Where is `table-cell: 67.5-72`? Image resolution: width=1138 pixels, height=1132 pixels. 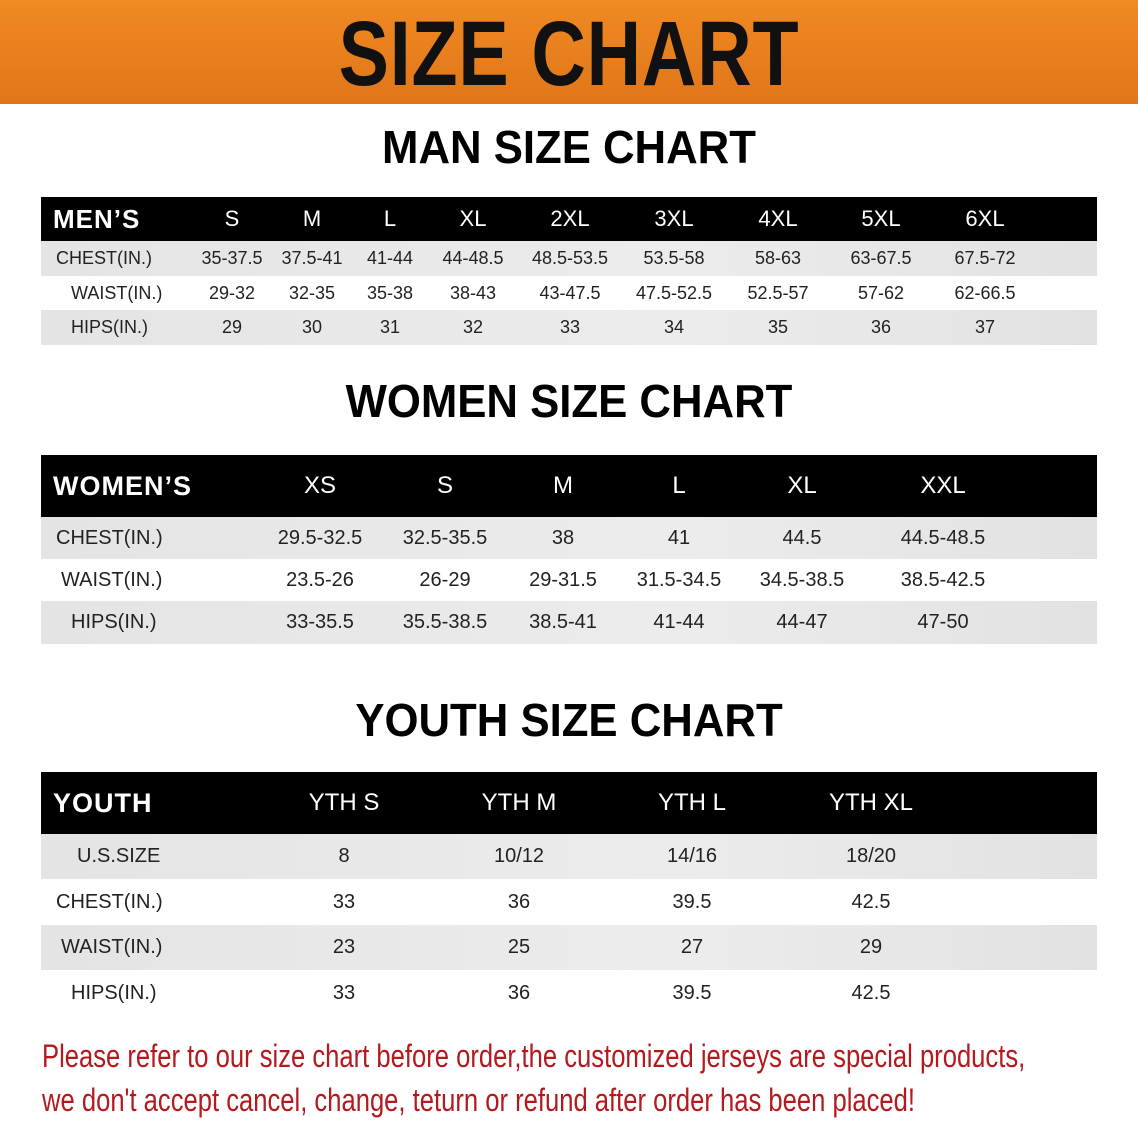
table-cell: 67.5-72 is located at coordinates (985, 258).